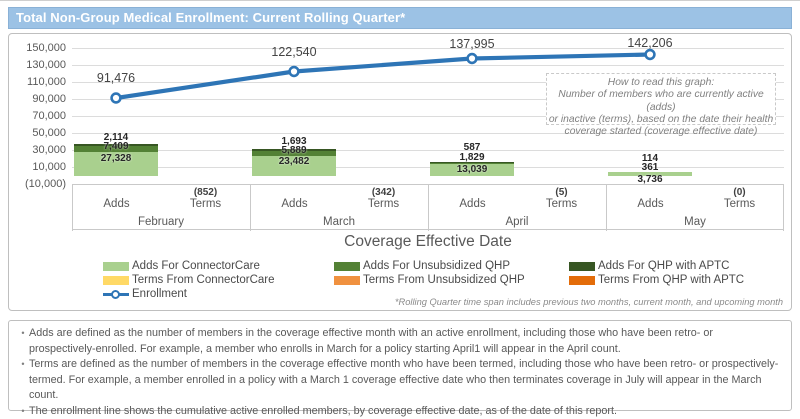 The height and width of the screenshot is (419, 800). What do you see at coordinates (472, 58) in the screenshot?
I see `enrollment-marker-april` at bounding box center [472, 58].